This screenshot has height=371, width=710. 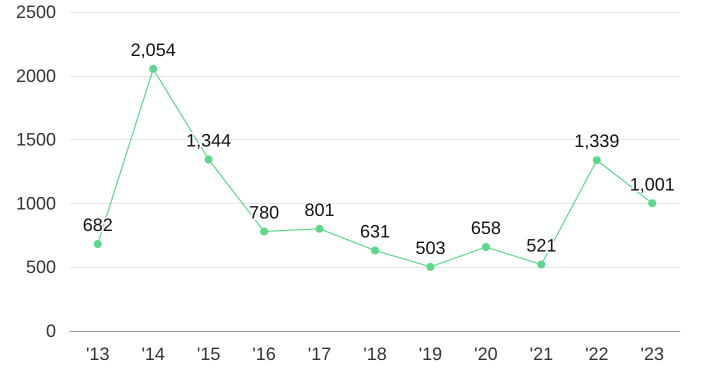 What do you see at coordinates (320, 354) in the screenshot?
I see `x-tick-label: '17` at bounding box center [320, 354].